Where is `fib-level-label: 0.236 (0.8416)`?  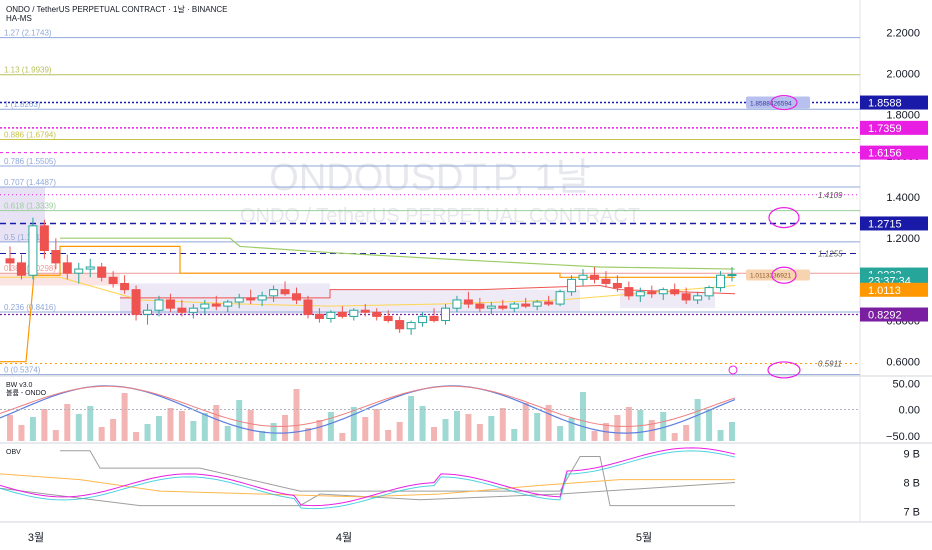 fib-level-label: 0.236 (0.8416) is located at coordinates (30, 307).